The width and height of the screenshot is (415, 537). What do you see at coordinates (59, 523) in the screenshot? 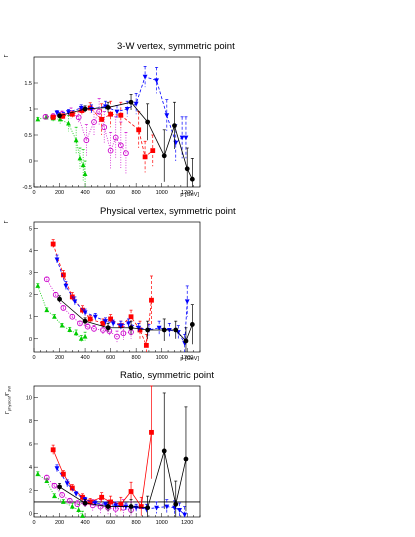
I see `x-tick-label: 200` at bounding box center [59, 523].